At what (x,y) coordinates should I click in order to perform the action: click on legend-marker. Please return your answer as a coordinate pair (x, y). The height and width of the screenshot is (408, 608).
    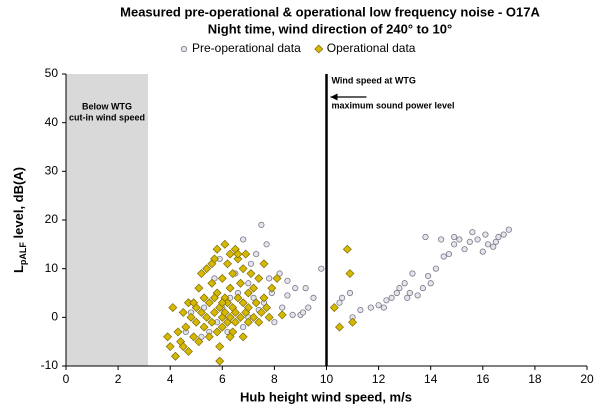
    Looking at the image, I should click on (184, 49).